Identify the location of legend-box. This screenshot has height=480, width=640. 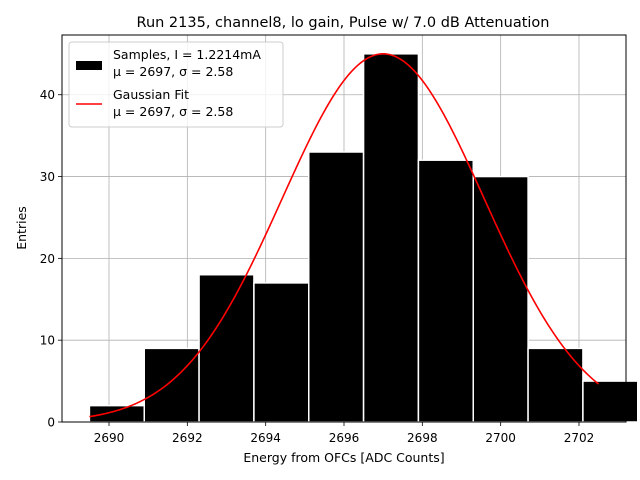
(176, 84).